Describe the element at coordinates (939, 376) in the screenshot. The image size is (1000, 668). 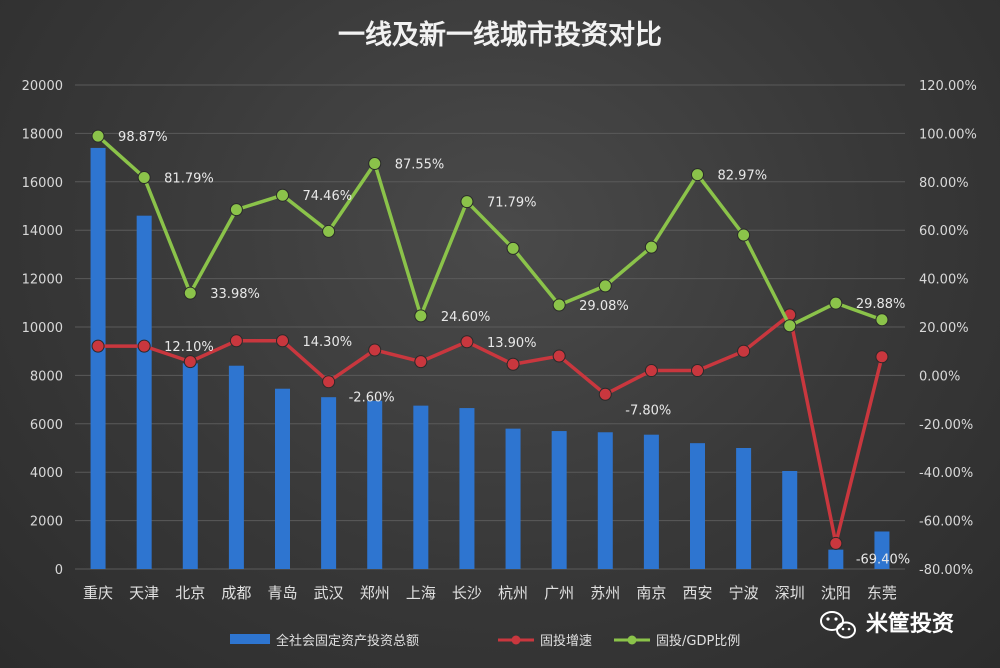
I see `right-tick-label: 0.00%` at that location.